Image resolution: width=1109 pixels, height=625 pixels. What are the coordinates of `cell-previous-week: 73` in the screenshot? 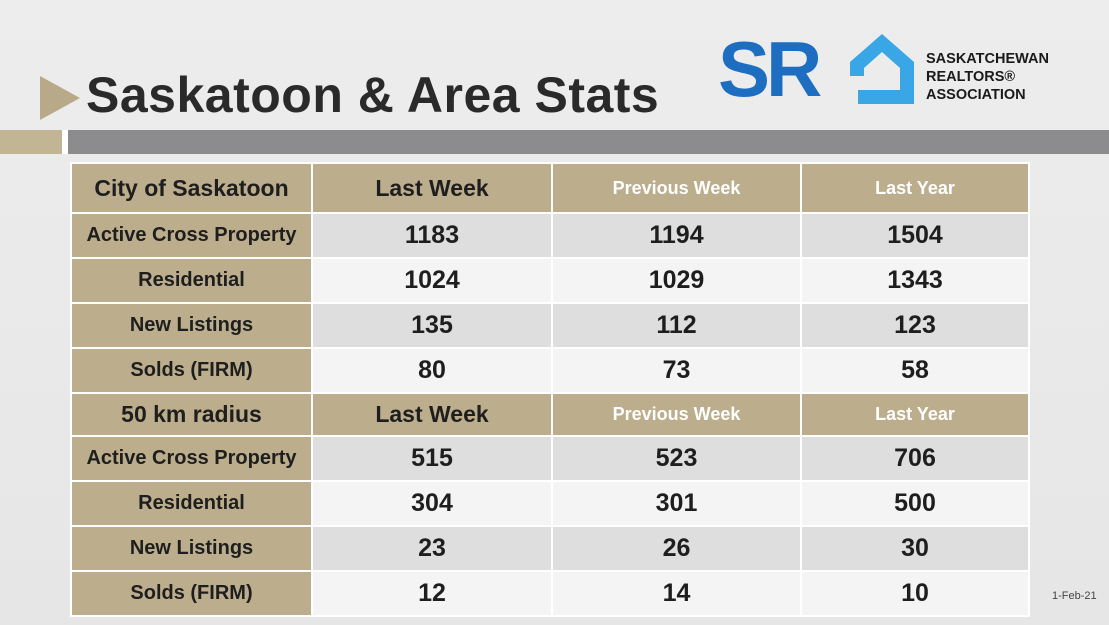 It's located at (676, 370).